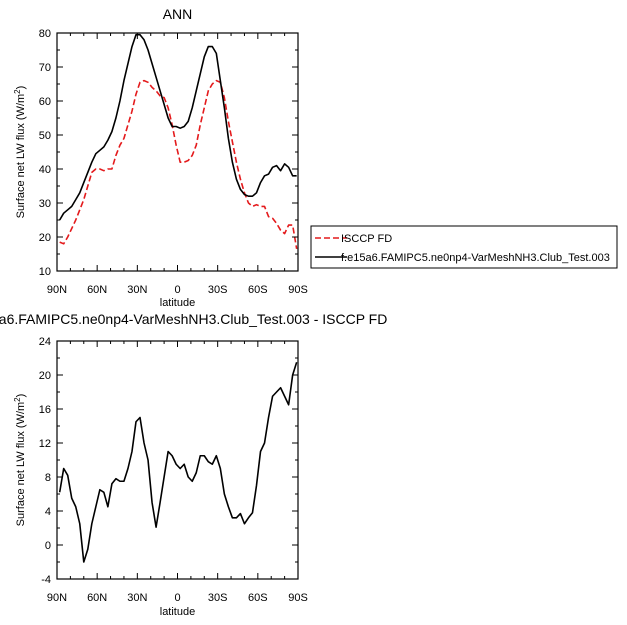 Image resolution: width=627 pixels, height=625 pixels. What do you see at coordinates (45, 342) in the screenshot?
I see `p2-ytick-label: 24` at bounding box center [45, 342].